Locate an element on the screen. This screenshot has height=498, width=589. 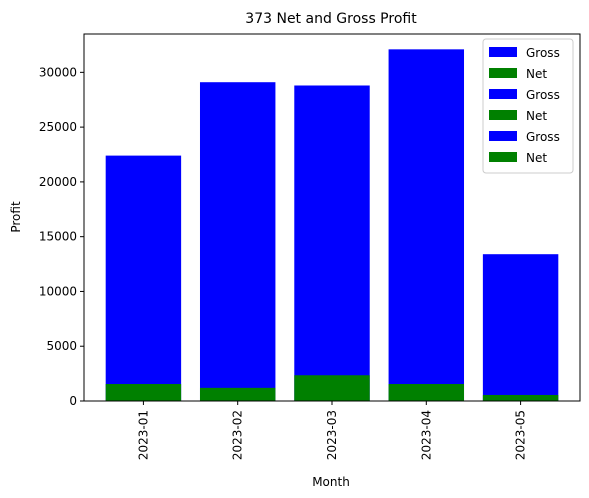
legend-label-gross-2: Gross is located at coordinates (543, 95).